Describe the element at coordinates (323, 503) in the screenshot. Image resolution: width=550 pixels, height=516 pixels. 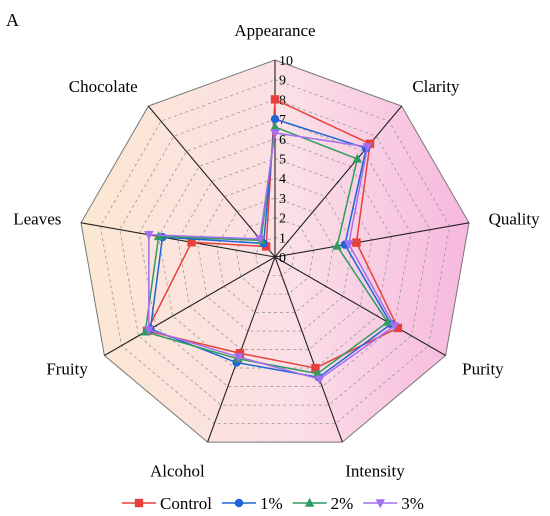
I see `legend-item-two_percent: 2%` at that location.